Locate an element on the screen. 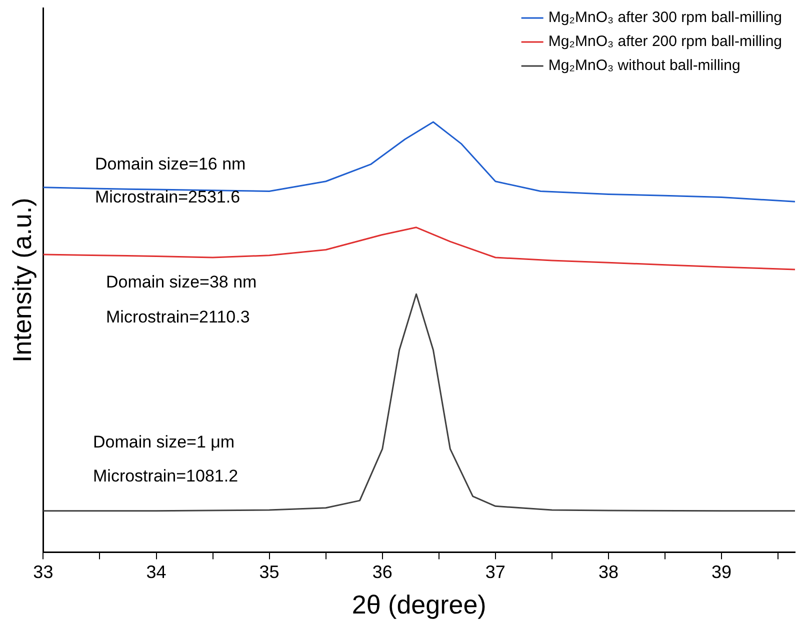  annotation: Microstrain=2110.3 is located at coordinates (178, 317).